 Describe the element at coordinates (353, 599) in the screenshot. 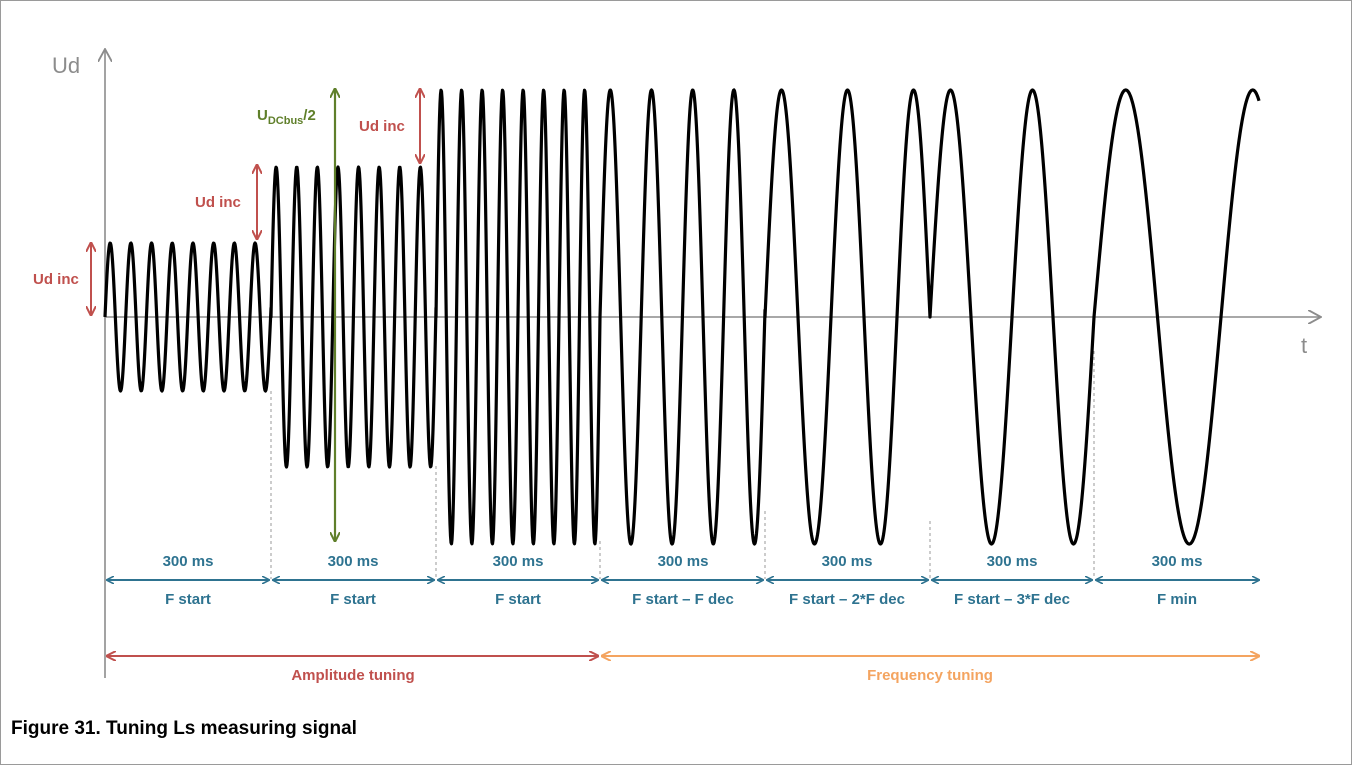

I see `segment-frequency-2: F start` at that location.